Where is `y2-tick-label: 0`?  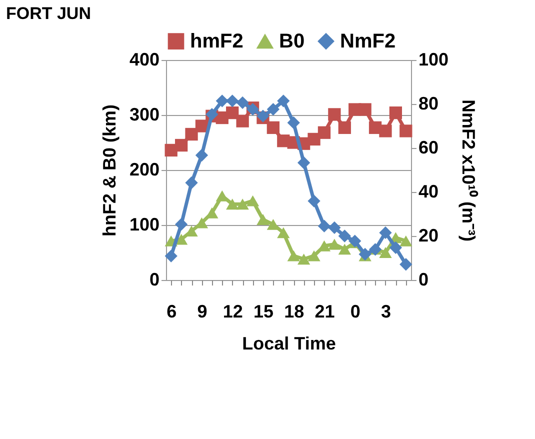 y2-tick-label: 0 is located at coordinates (423, 280).